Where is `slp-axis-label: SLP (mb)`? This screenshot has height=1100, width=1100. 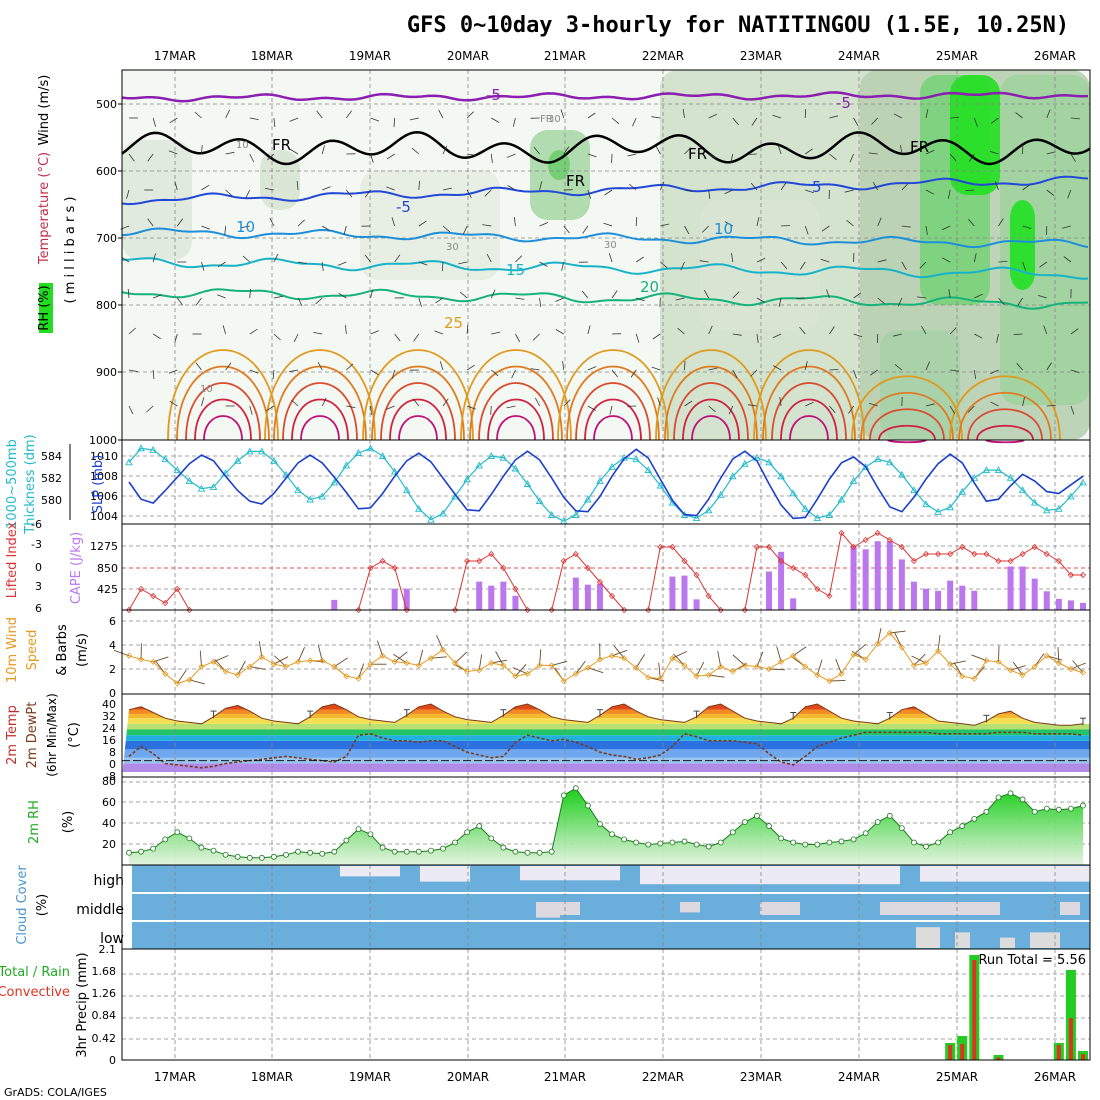 slp-axis-label: SLP (mb) is located at coordinates (98, 484).